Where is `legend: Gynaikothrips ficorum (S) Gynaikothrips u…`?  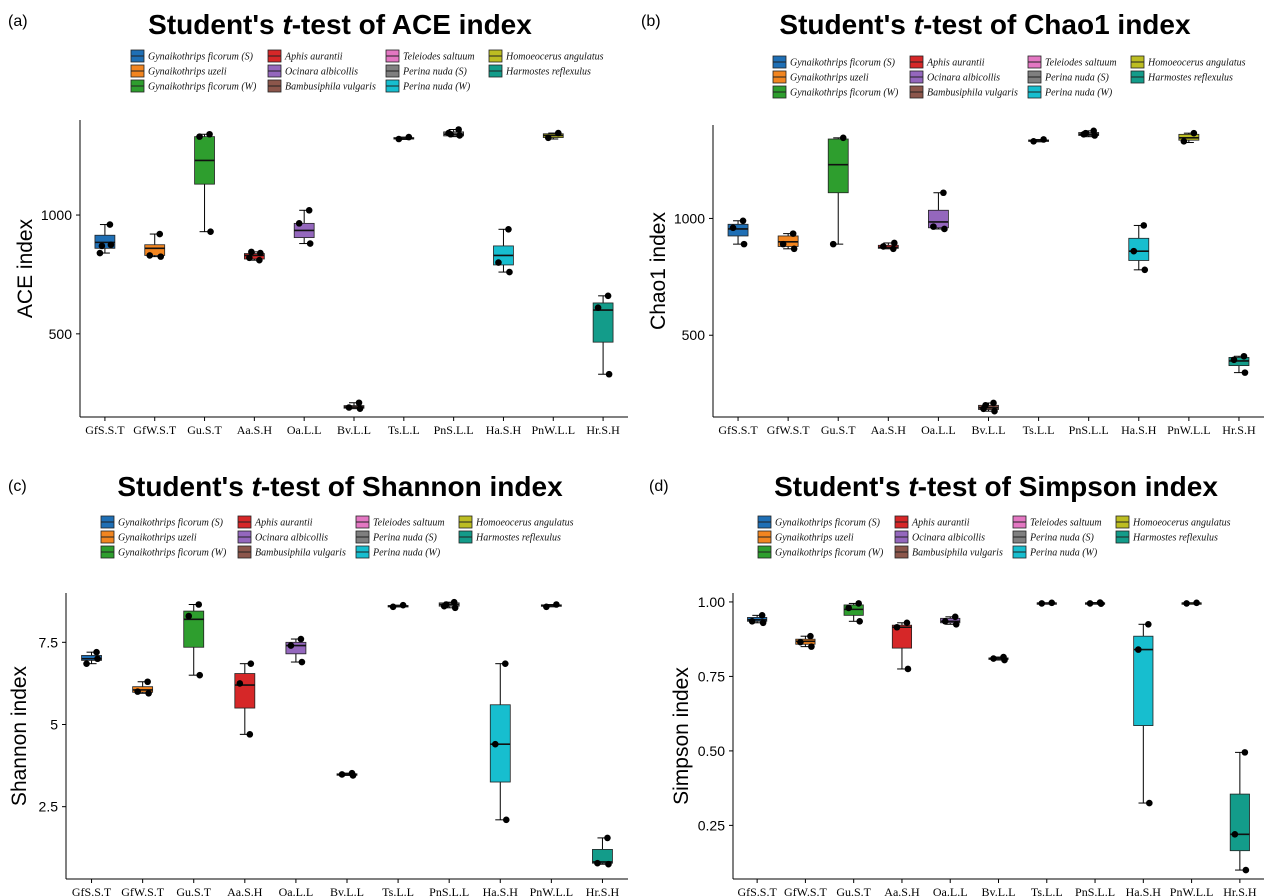 legend: Gynaikothrips ficorum (S) Gynaikothrips u… is located at coordinates (994, 537).